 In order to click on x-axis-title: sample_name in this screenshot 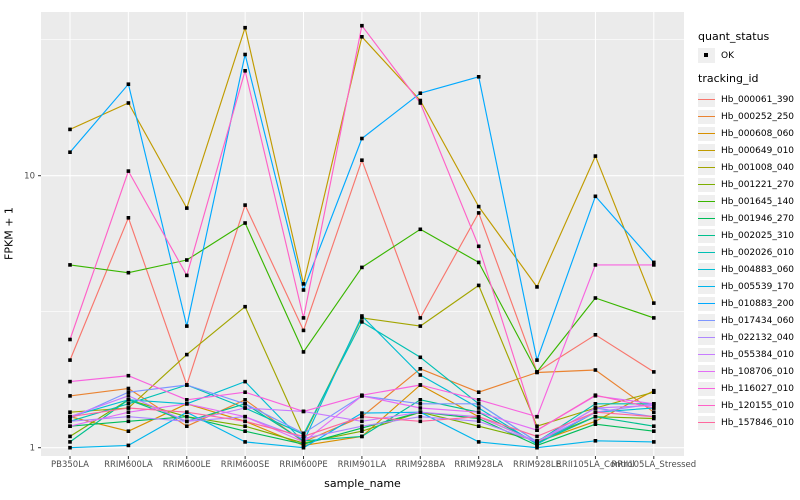, I will do `click(362, 483)`.